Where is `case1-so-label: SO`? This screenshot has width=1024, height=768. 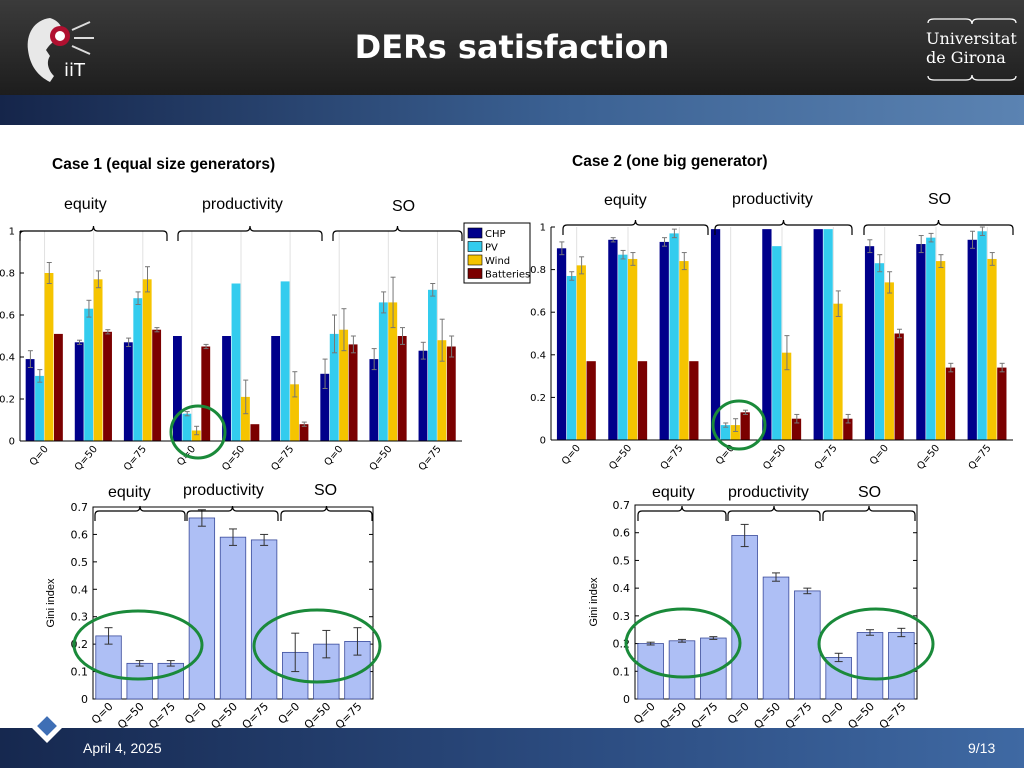 case1-so-label: SO is located at coordinates (404, 206).